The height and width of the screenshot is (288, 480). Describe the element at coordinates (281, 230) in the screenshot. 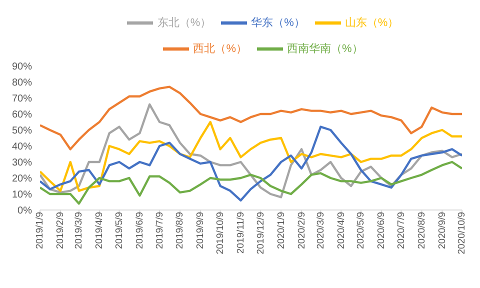

I see `x-tick-label: 2020/1/9` at that location.